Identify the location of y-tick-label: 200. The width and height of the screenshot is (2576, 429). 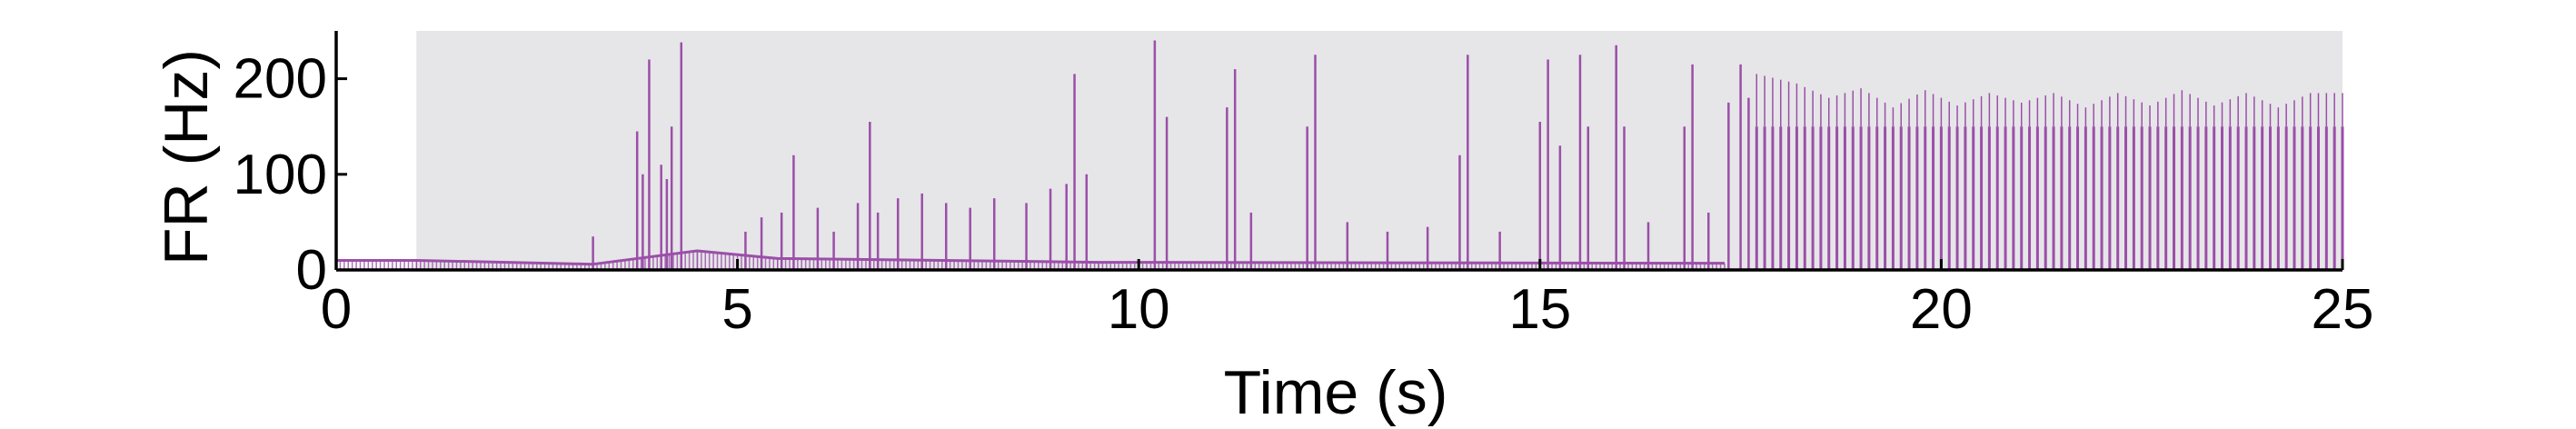
(280, 79).